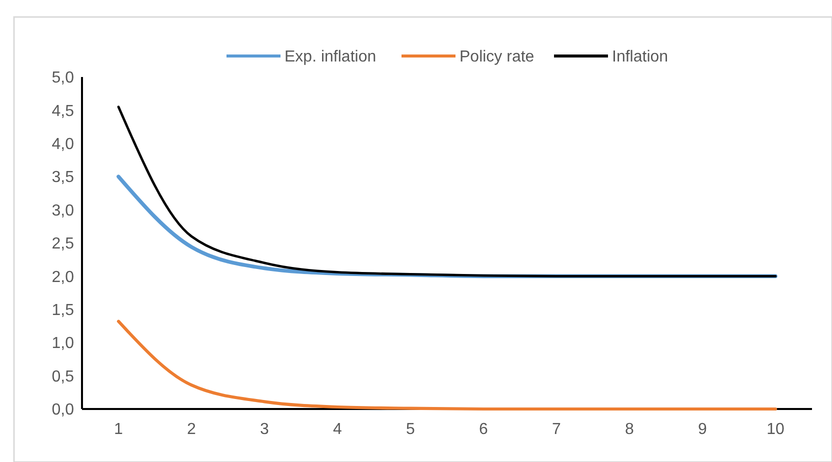  Describe the element at coordinates (497, 57) in the screenshot. I see `legend-label: Policy rate` at that location.